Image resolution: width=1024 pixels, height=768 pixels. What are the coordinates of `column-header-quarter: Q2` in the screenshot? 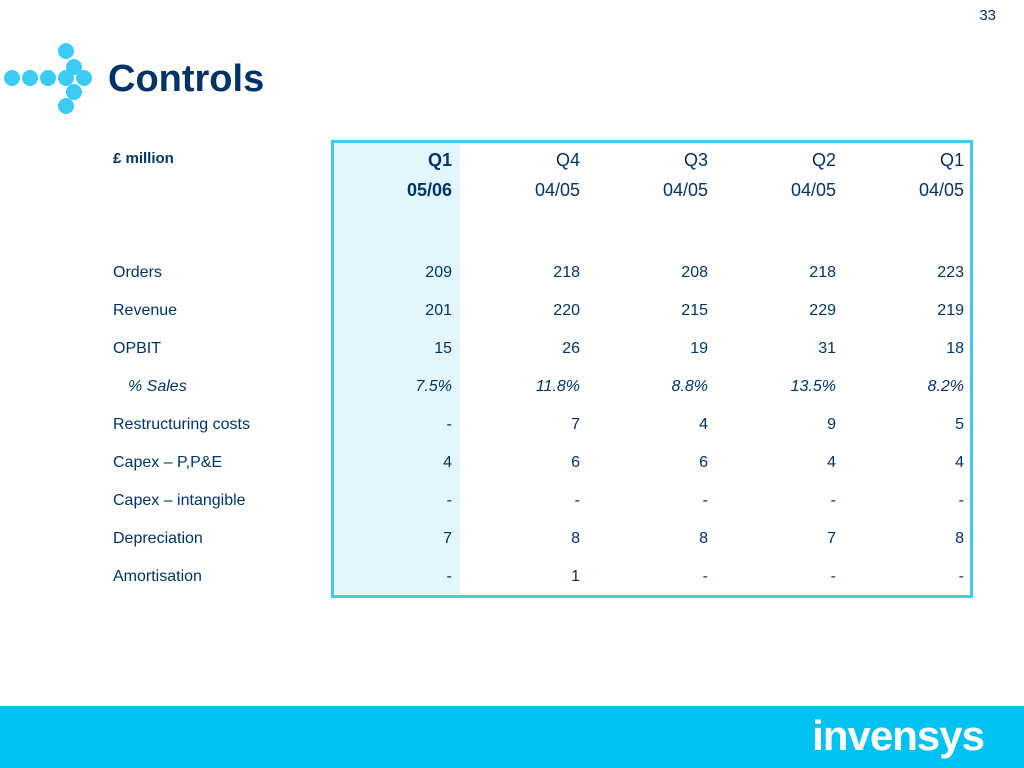 It's located at (823, 160).